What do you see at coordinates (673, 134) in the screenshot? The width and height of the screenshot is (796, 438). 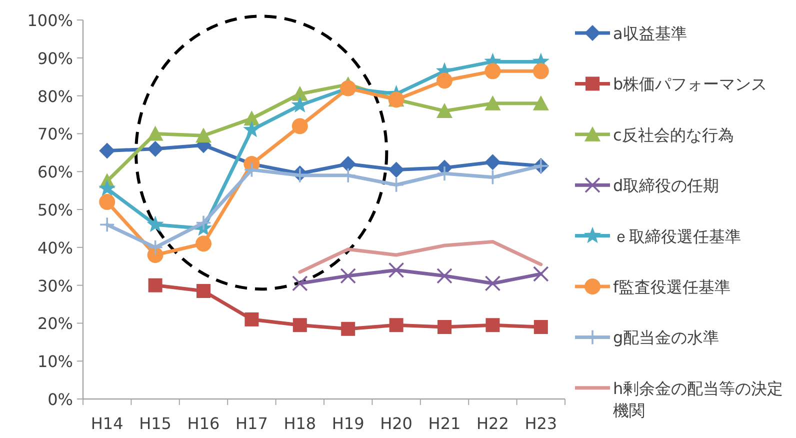 I see `legend-label: c反社会的な行為` at bounding box center [673, 134].